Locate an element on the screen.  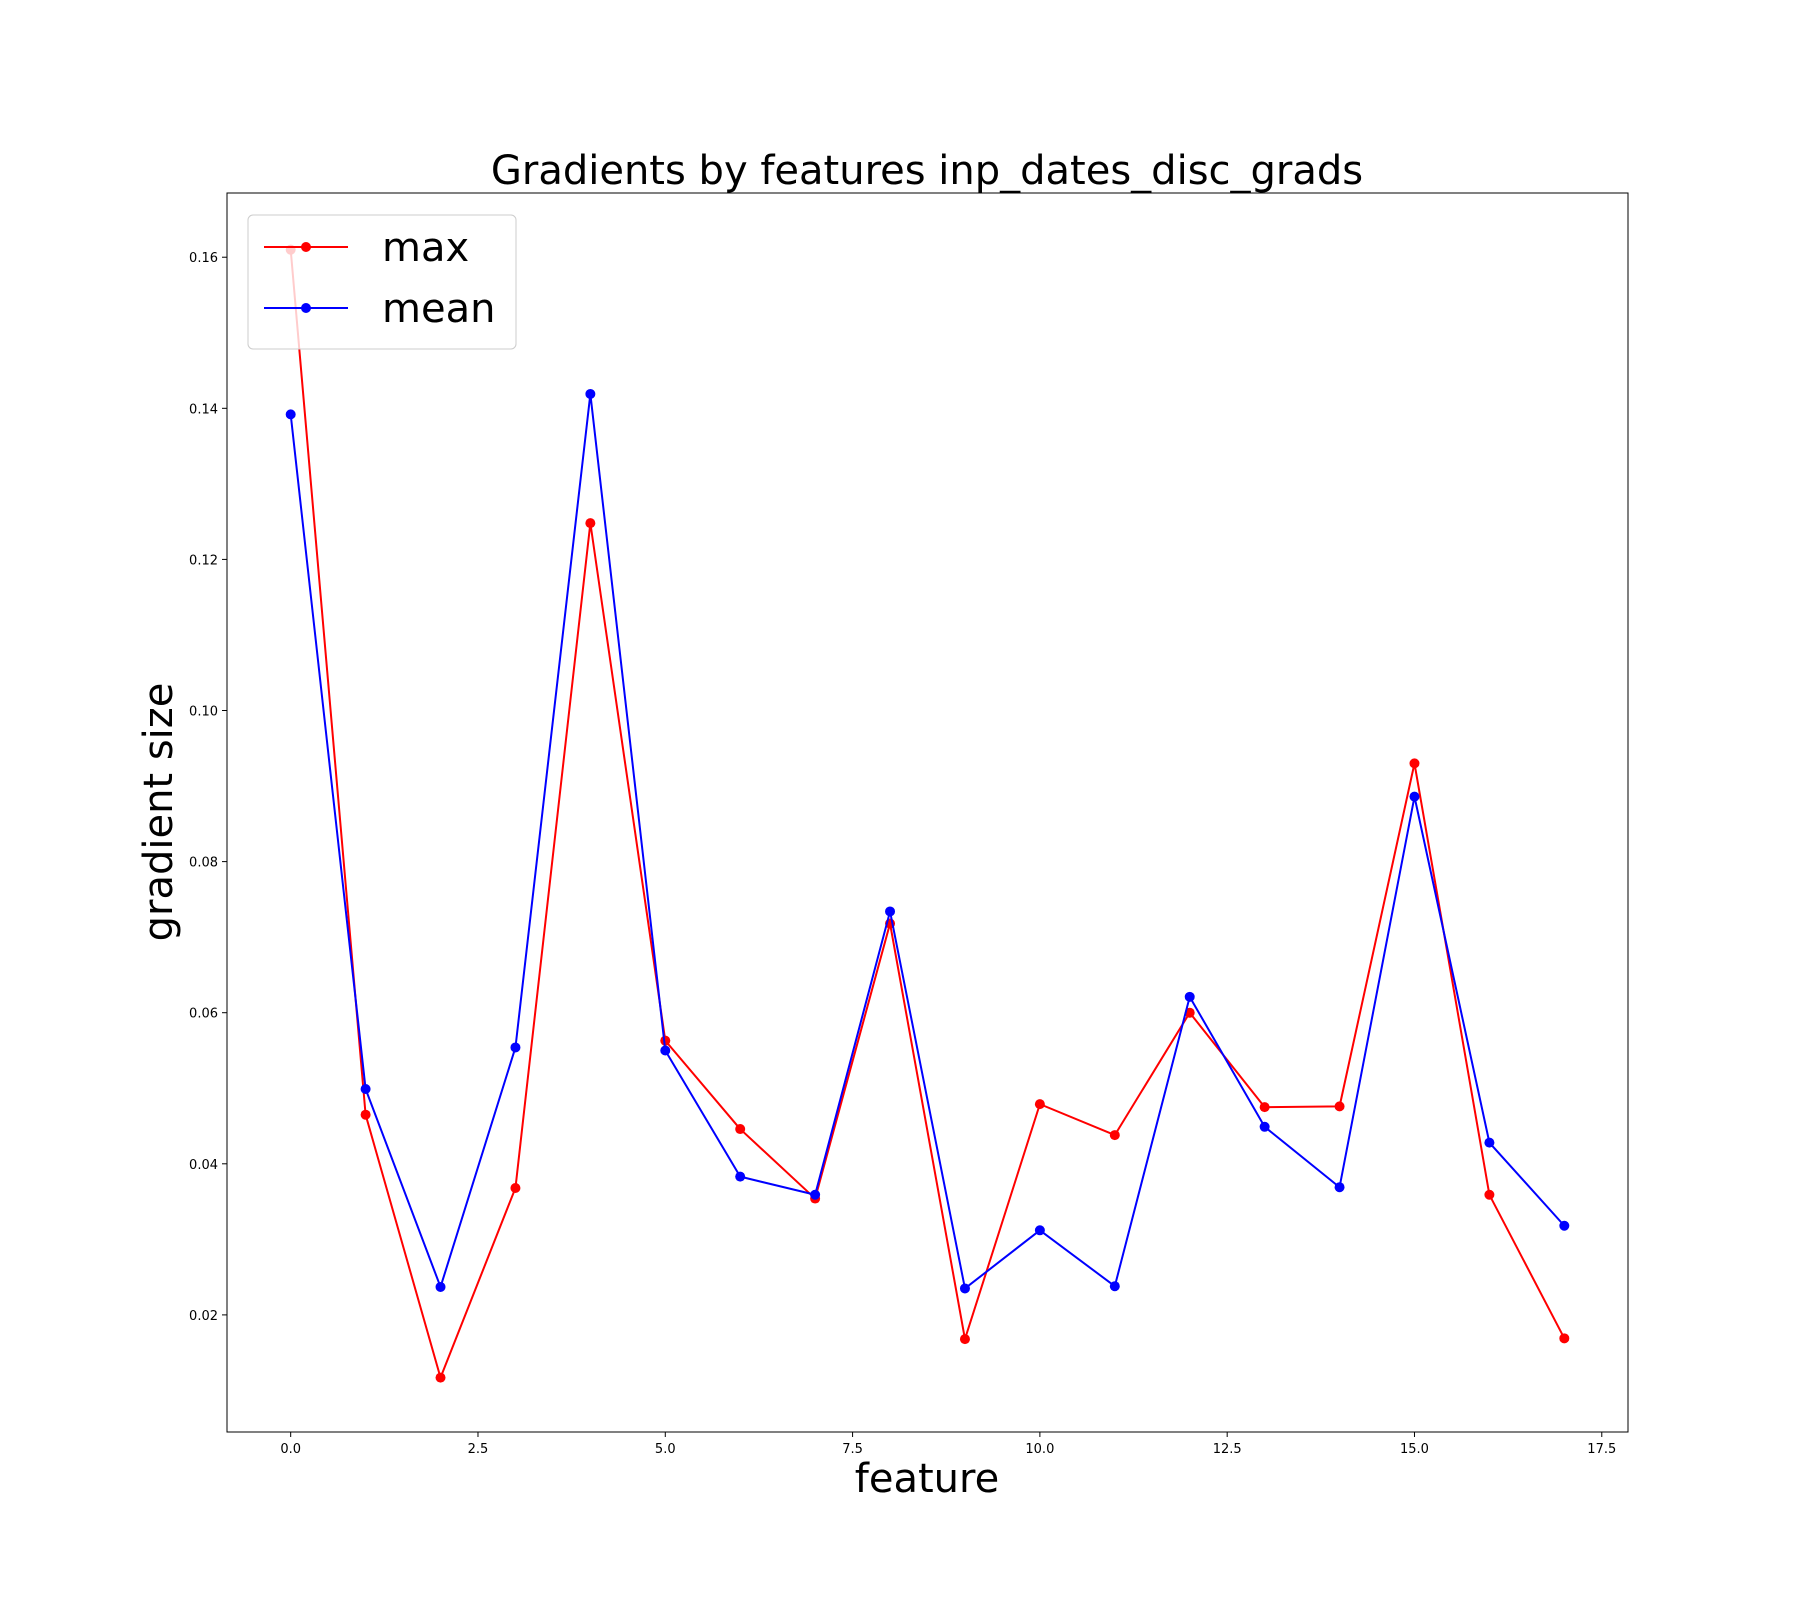
y-tick-label: 0.12 is located at coordinates (203, 560).